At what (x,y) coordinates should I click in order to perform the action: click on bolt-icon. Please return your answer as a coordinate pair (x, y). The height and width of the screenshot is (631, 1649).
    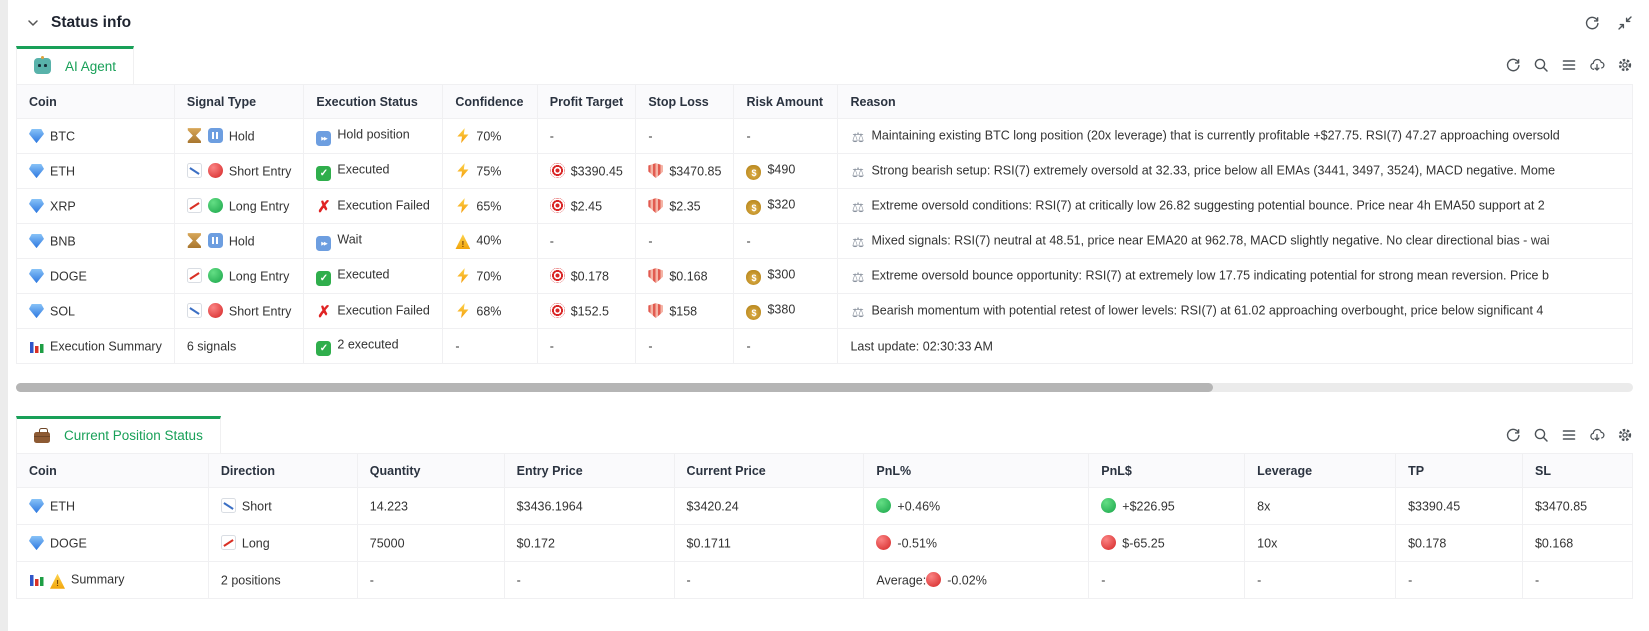
    Looking at the image, I should click on (463, 206).